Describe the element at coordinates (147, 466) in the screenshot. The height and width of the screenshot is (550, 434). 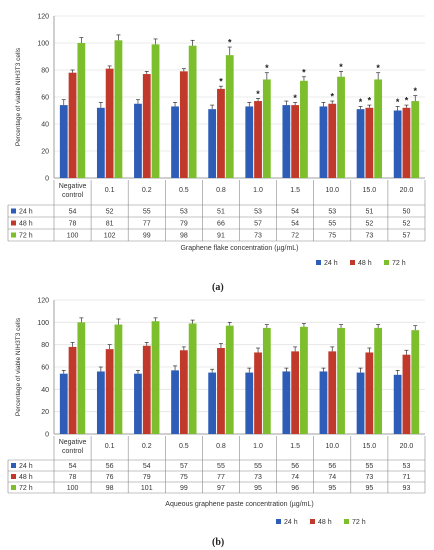
I see `table-cell: 54` at that location.